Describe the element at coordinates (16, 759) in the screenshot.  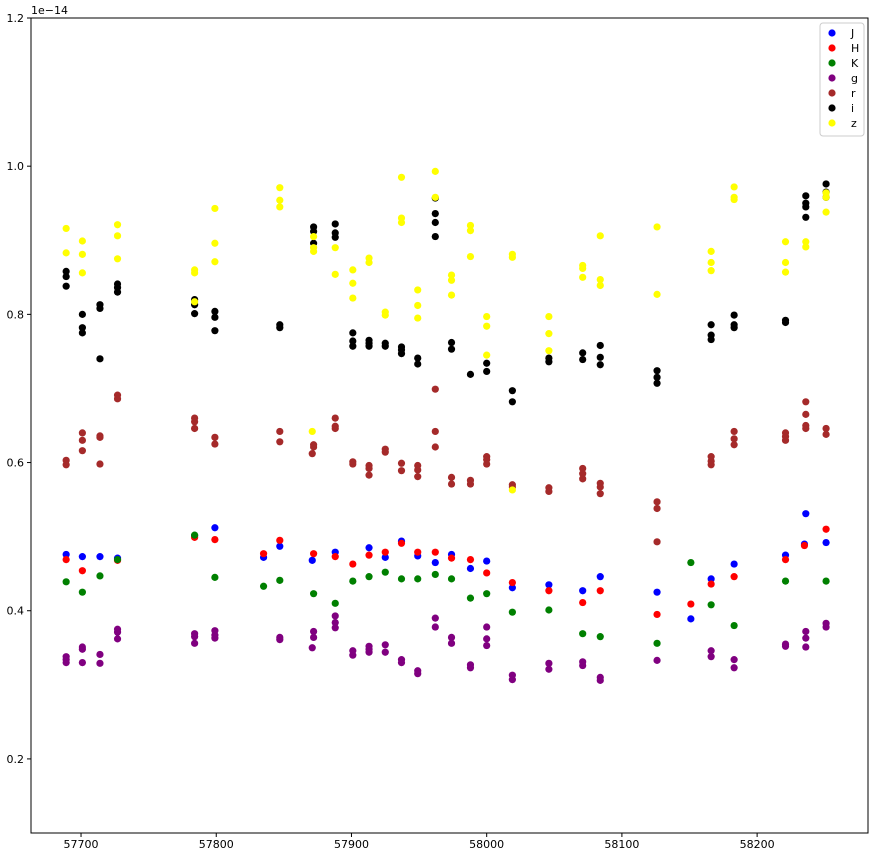
I see `y-tick-label: 0.2` at that location.